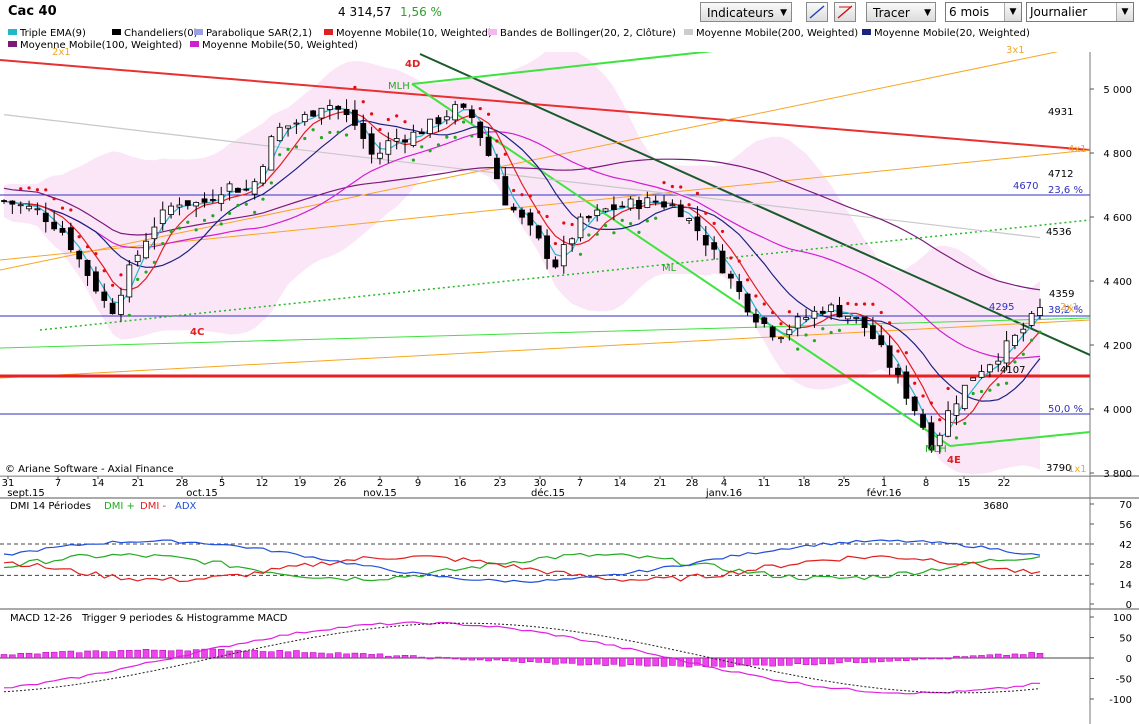  I want to click on price-level-label: 4931, so click(1060, 112).